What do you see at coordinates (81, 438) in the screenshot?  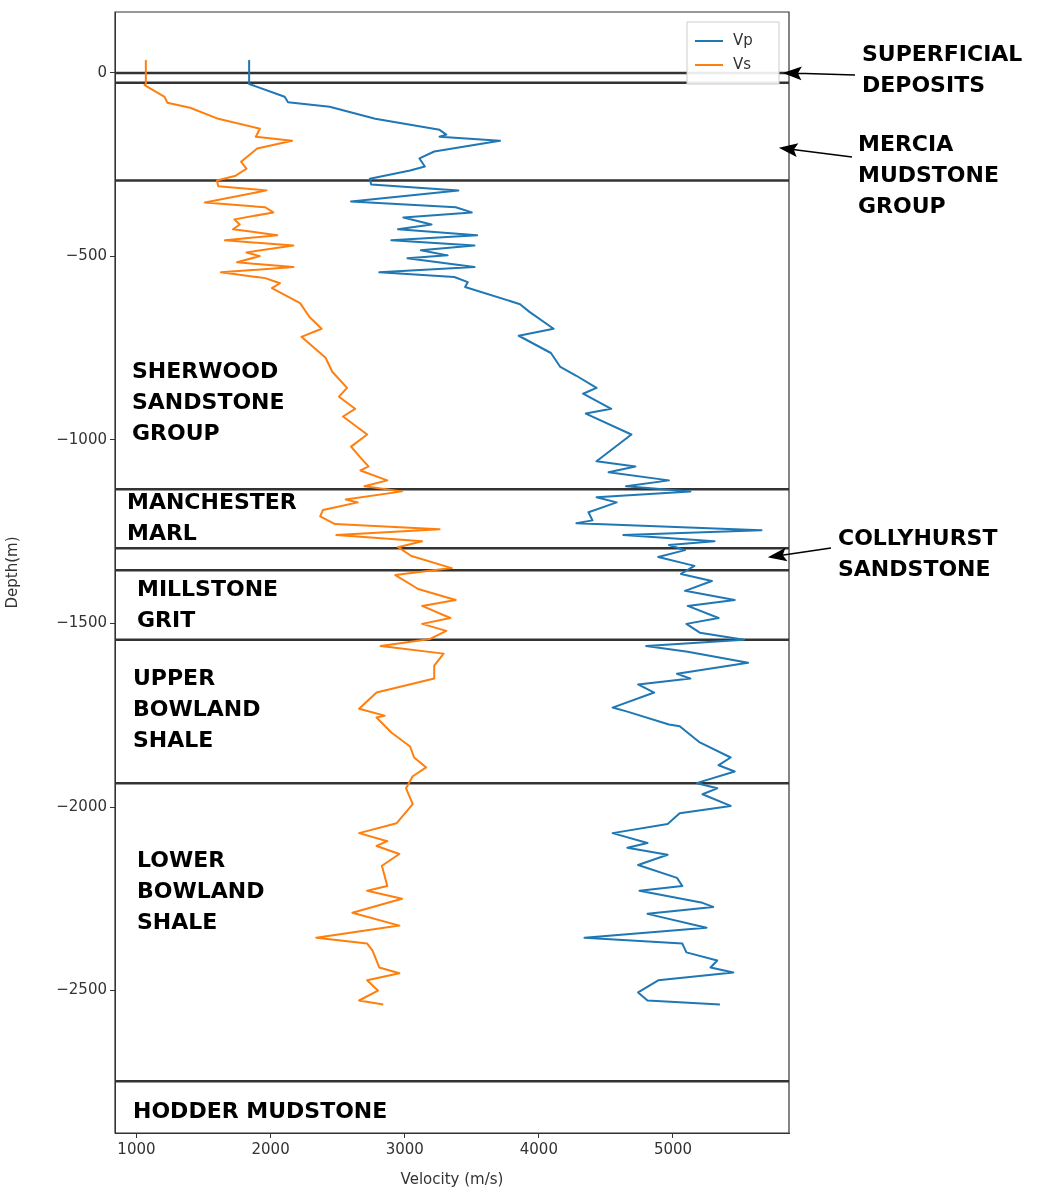 I see `y-tick-label: −1000` at bounding box center [81, 438].